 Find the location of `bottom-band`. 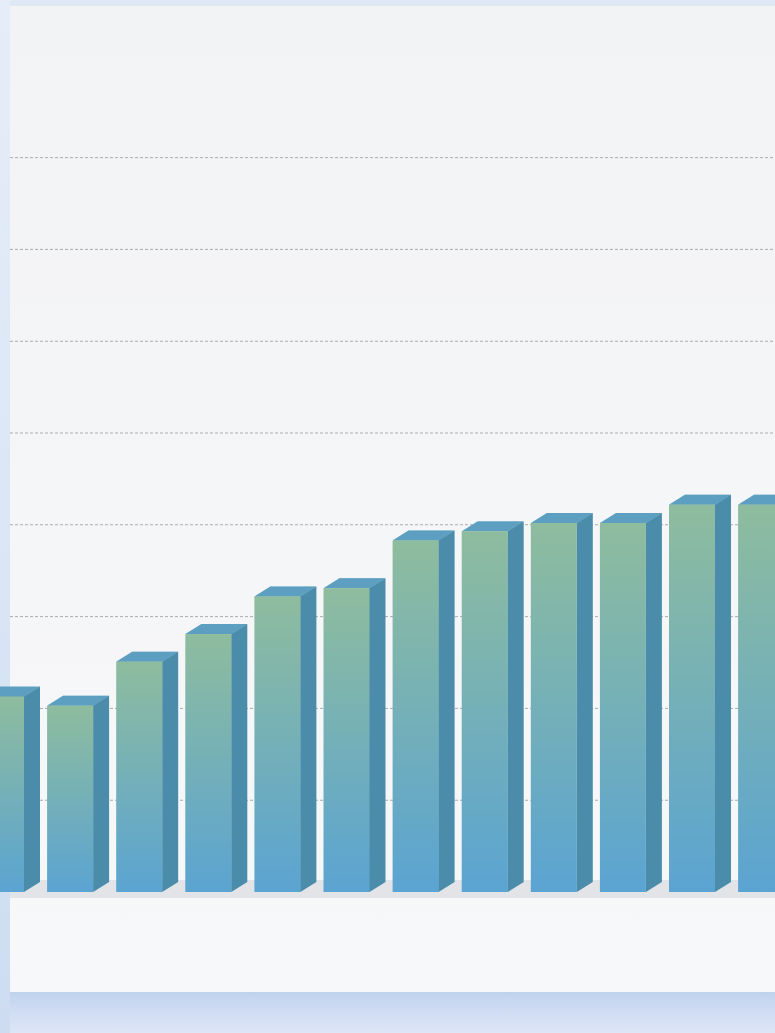

bottom-band is located at coordinates (392, 1012).